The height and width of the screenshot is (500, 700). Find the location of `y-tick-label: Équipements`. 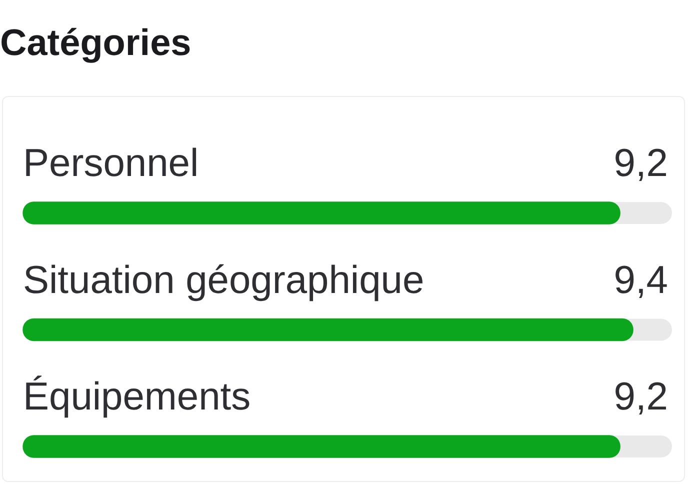

y-tick-label: Équipements is located at coordinates (137, 397).